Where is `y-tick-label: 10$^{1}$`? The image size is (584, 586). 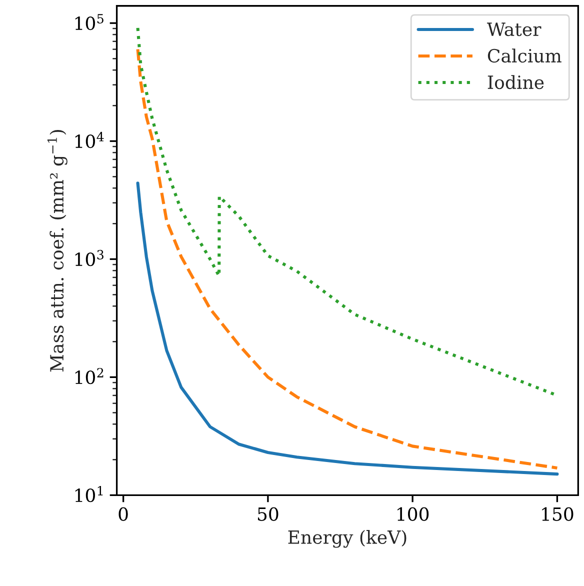
y-tick-label: 10$^{1}$ is located at coordinates (89, 494).